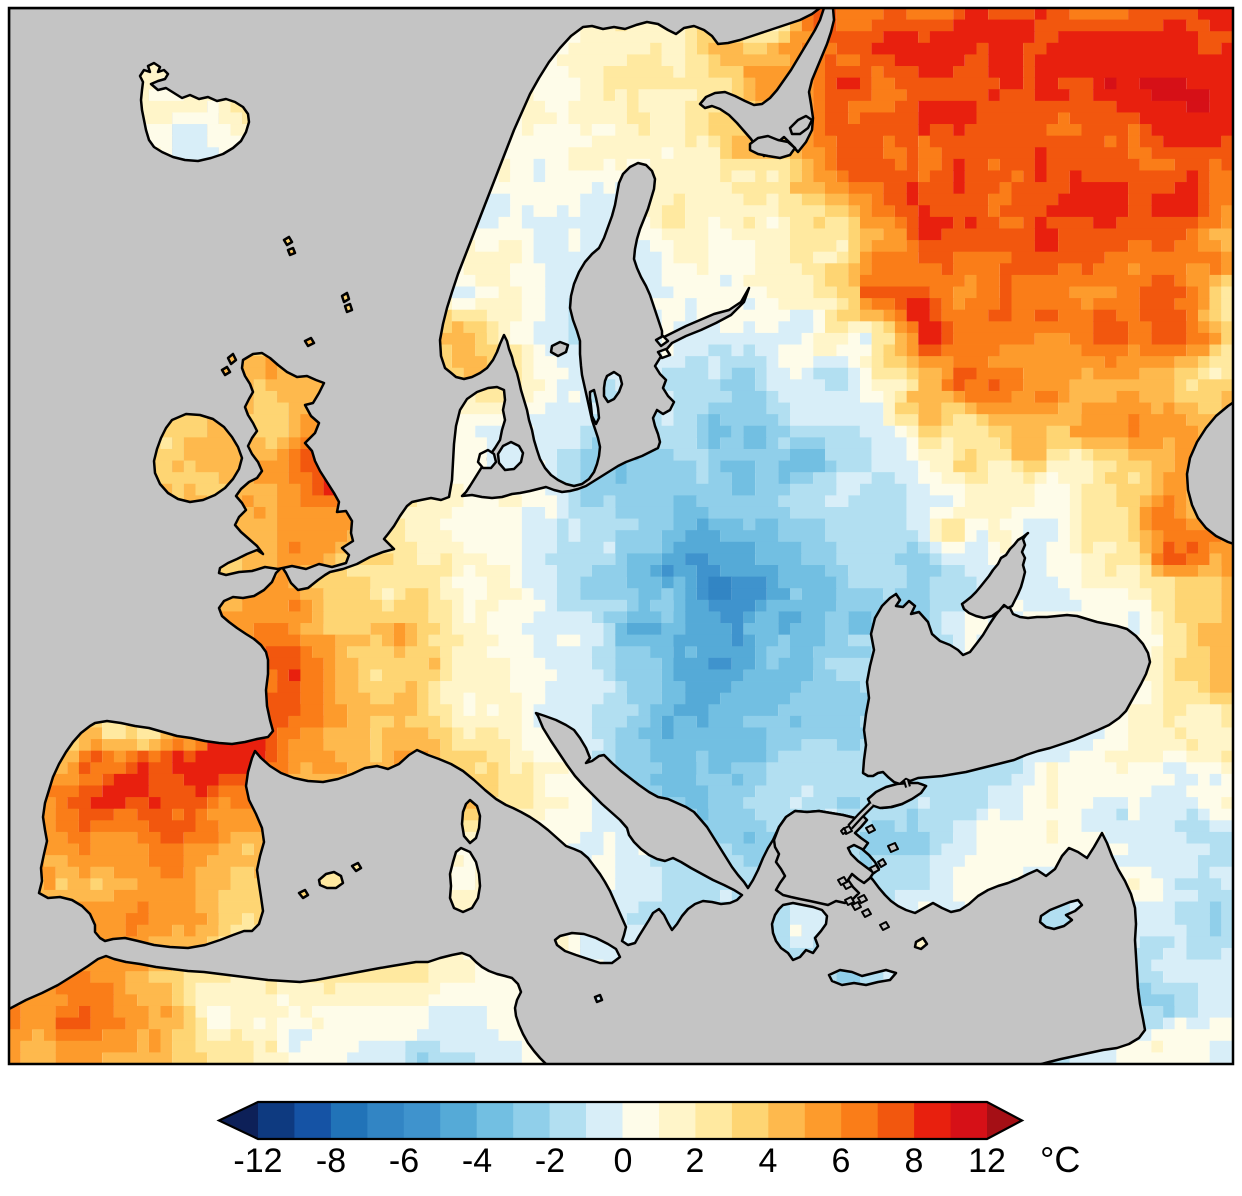 The image size is (1242, 1196). I want to click on svg-text: 12, so click(987, 1161).